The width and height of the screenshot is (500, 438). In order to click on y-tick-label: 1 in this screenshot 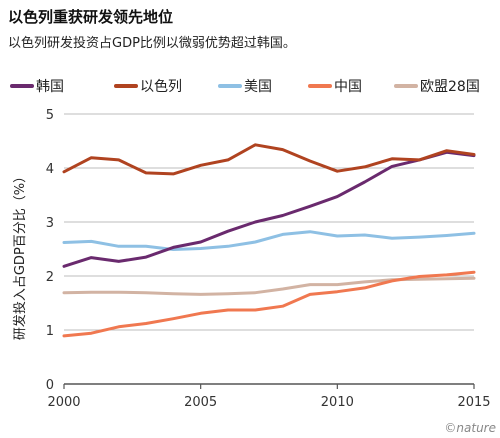, I will do `click(50, 331)`.